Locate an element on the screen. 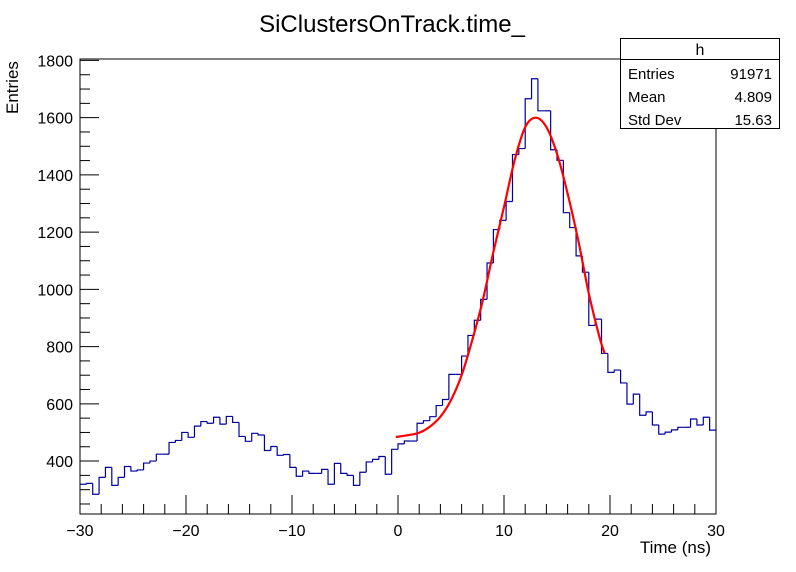  x-tick-label: 0 is located at coordinates (398, 531).